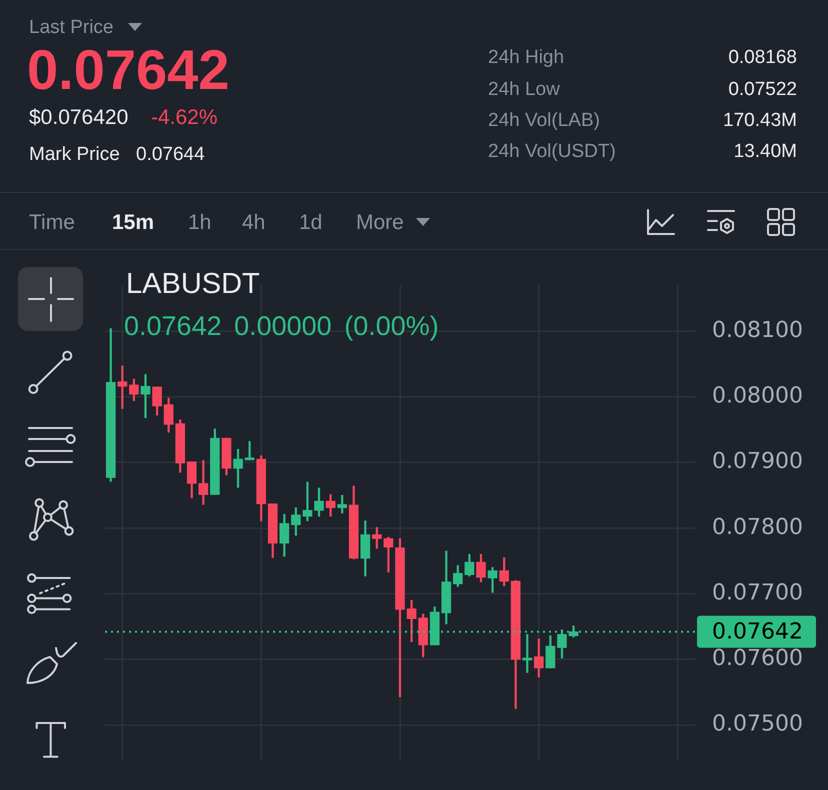  I want to click on chart-title: LABUSDT, so click(193, 284).